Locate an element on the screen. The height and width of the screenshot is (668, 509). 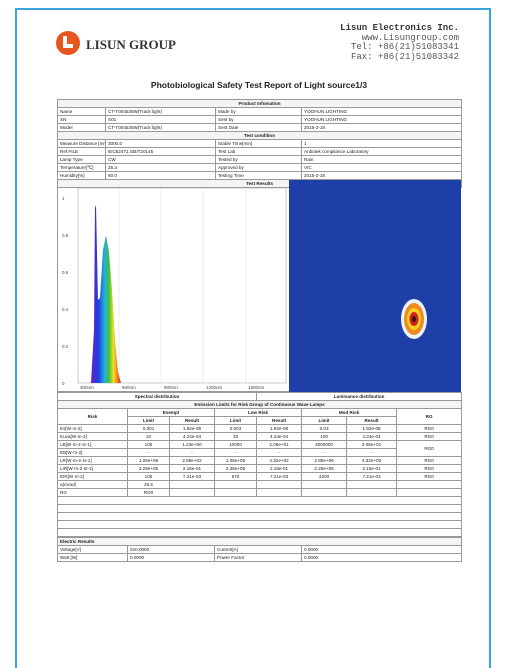
cell: 26.5 is located at coordinates (148, 484).